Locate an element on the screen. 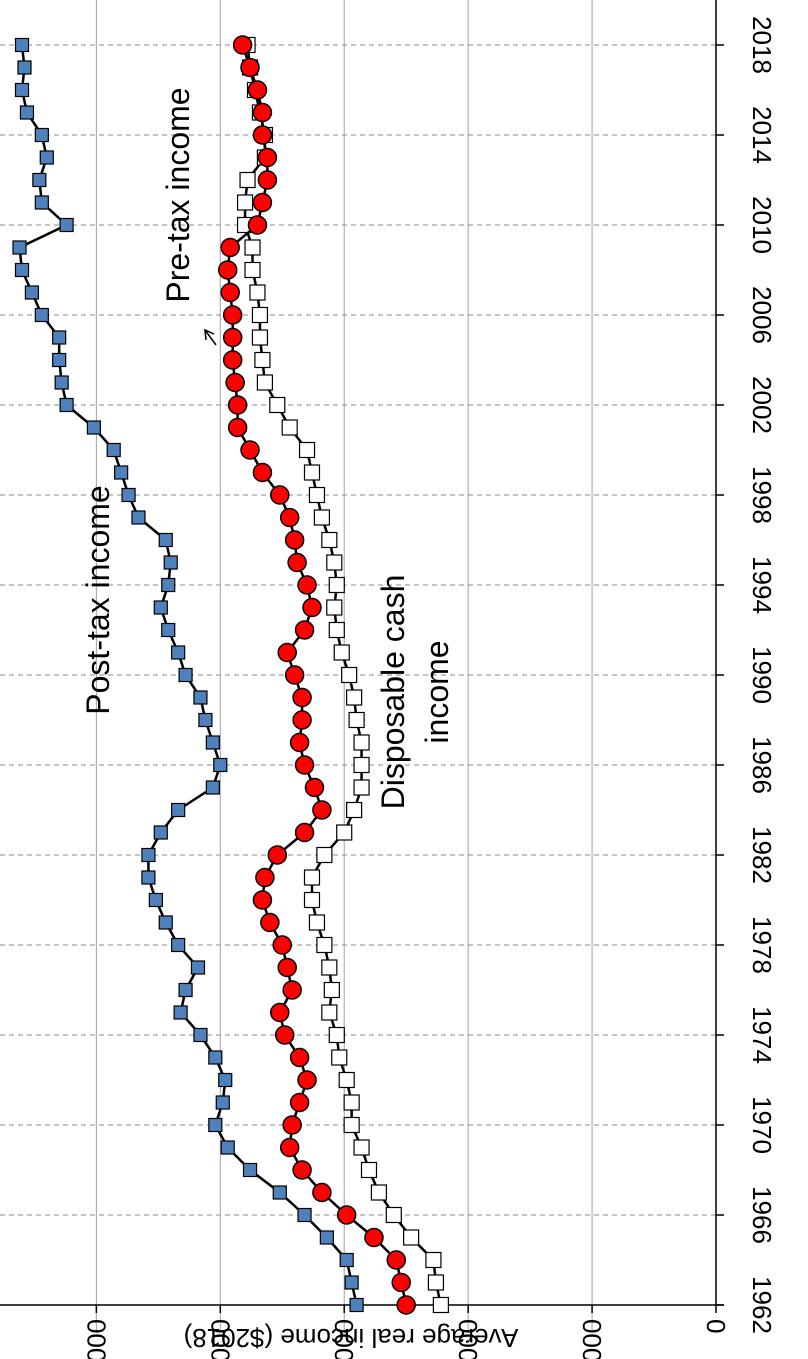 The height and width of the screenshot is (1359, 808). year-tick-label: 1974 is located at coordinates (762, 1035).